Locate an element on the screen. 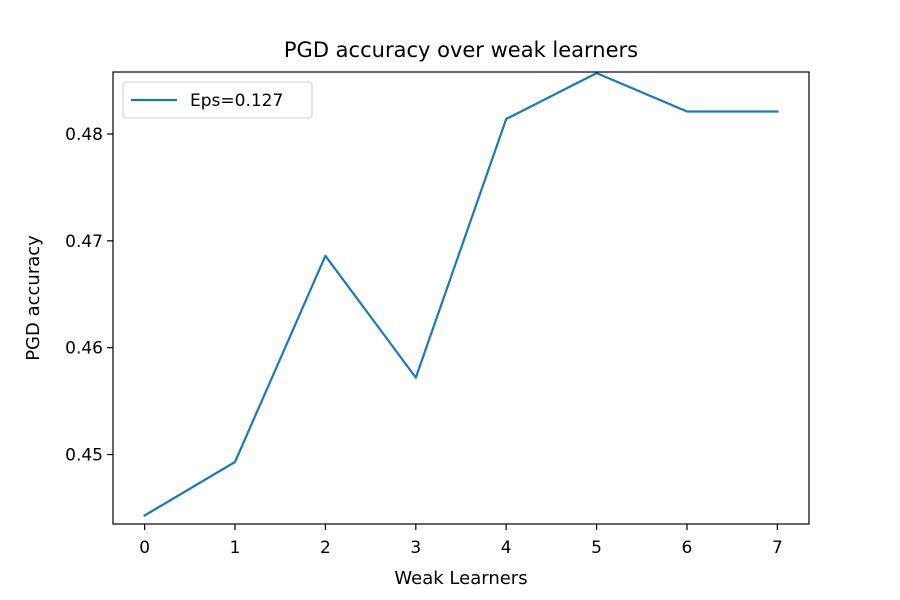 The image size is (900, 600). y-tick-label: 0.48 is located at coordinates (84, 135).